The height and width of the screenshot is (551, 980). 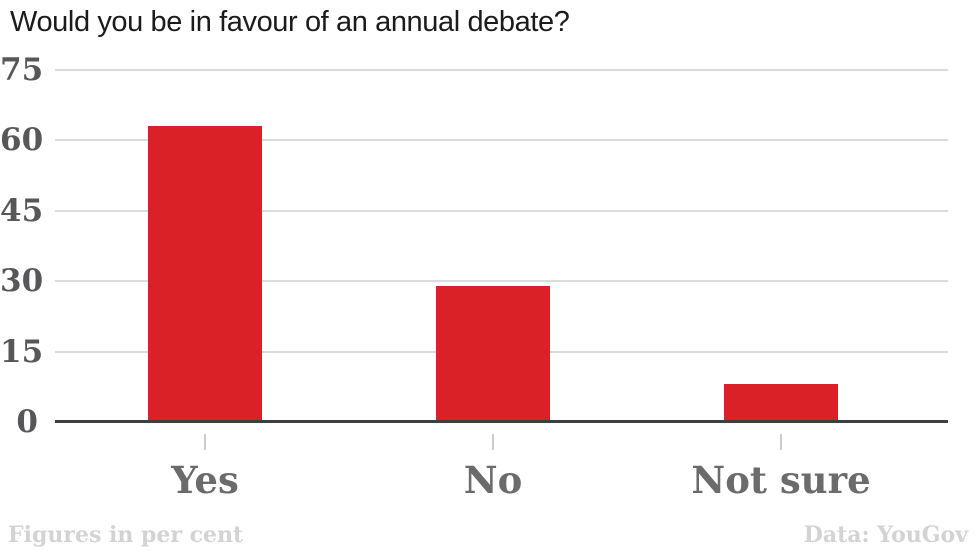 What do you see at coordinates (205, 480) in the screenshot?
I see `x-axis-label-yes: Yes` at bounding box center [205, 480].